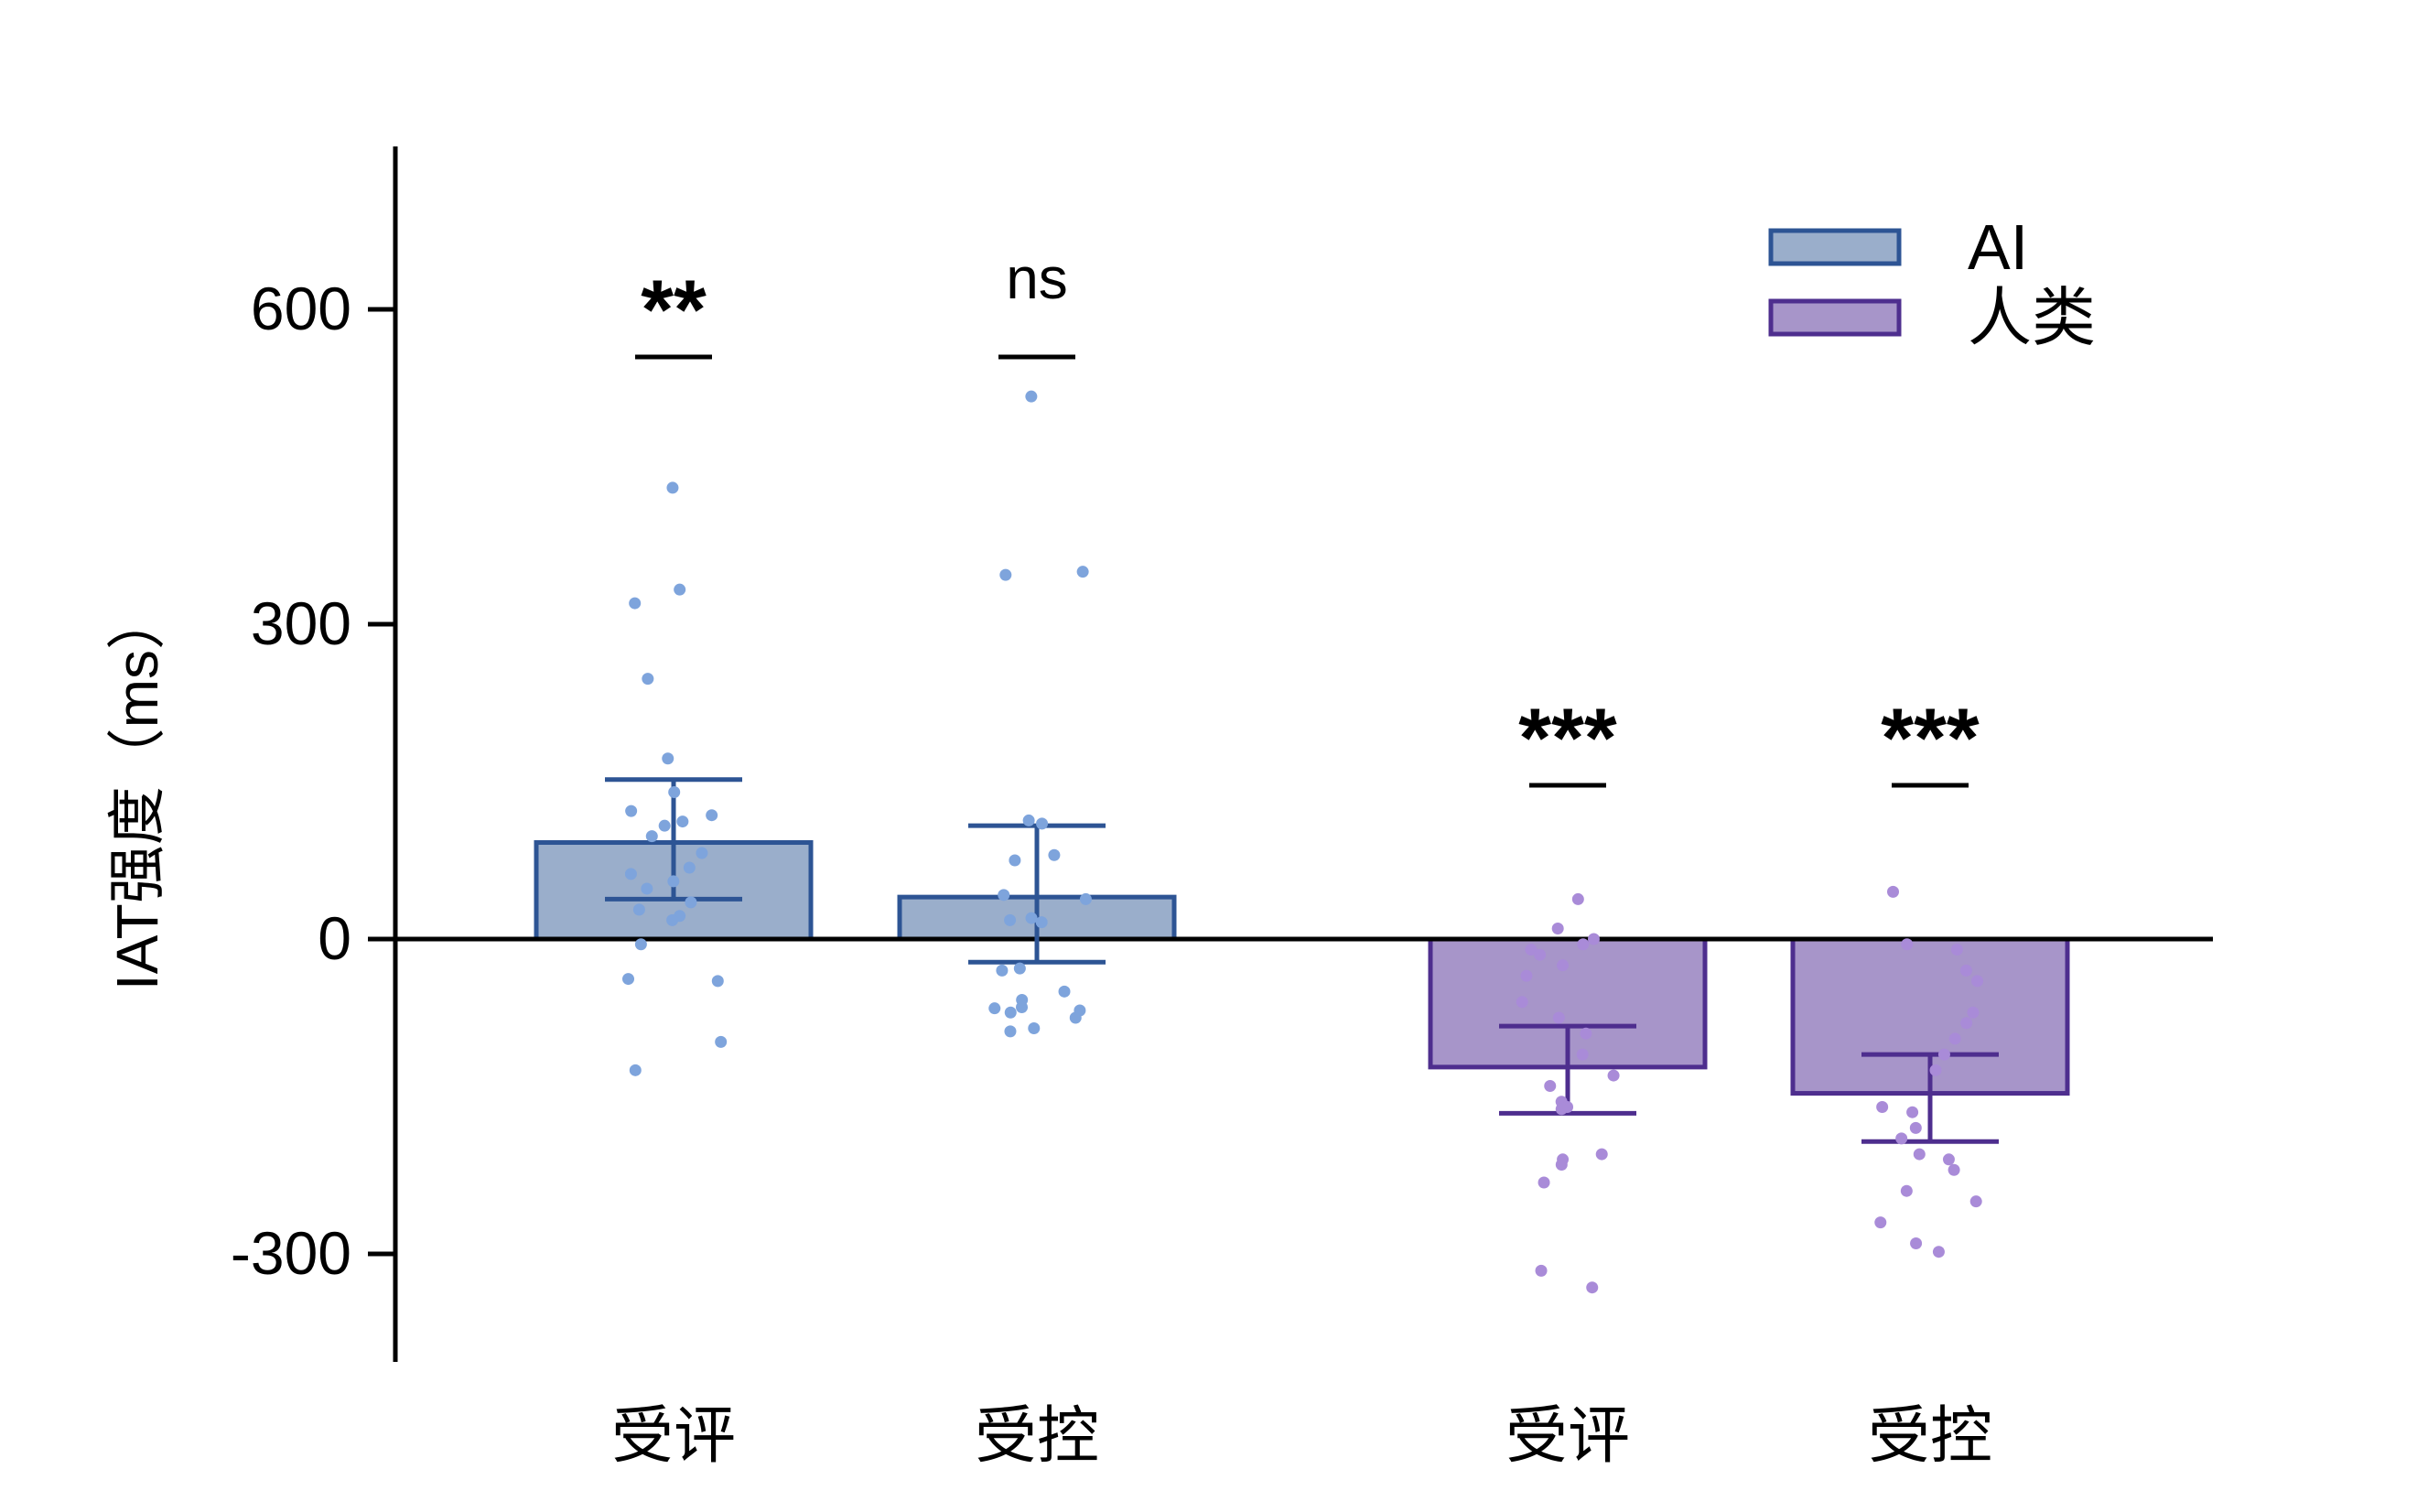 The width and height of the screenshot is (2417, 1512). Describe the element at coordinates (301, 623) in the screenshot. I see `y-tick-label: 300` at that location.